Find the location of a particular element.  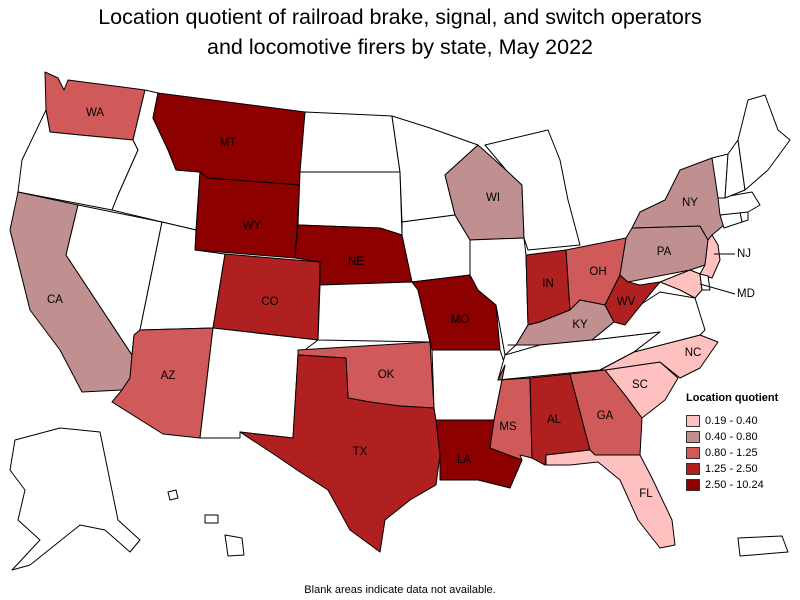

state-label-in: IN is located at coordinates (548, 284).